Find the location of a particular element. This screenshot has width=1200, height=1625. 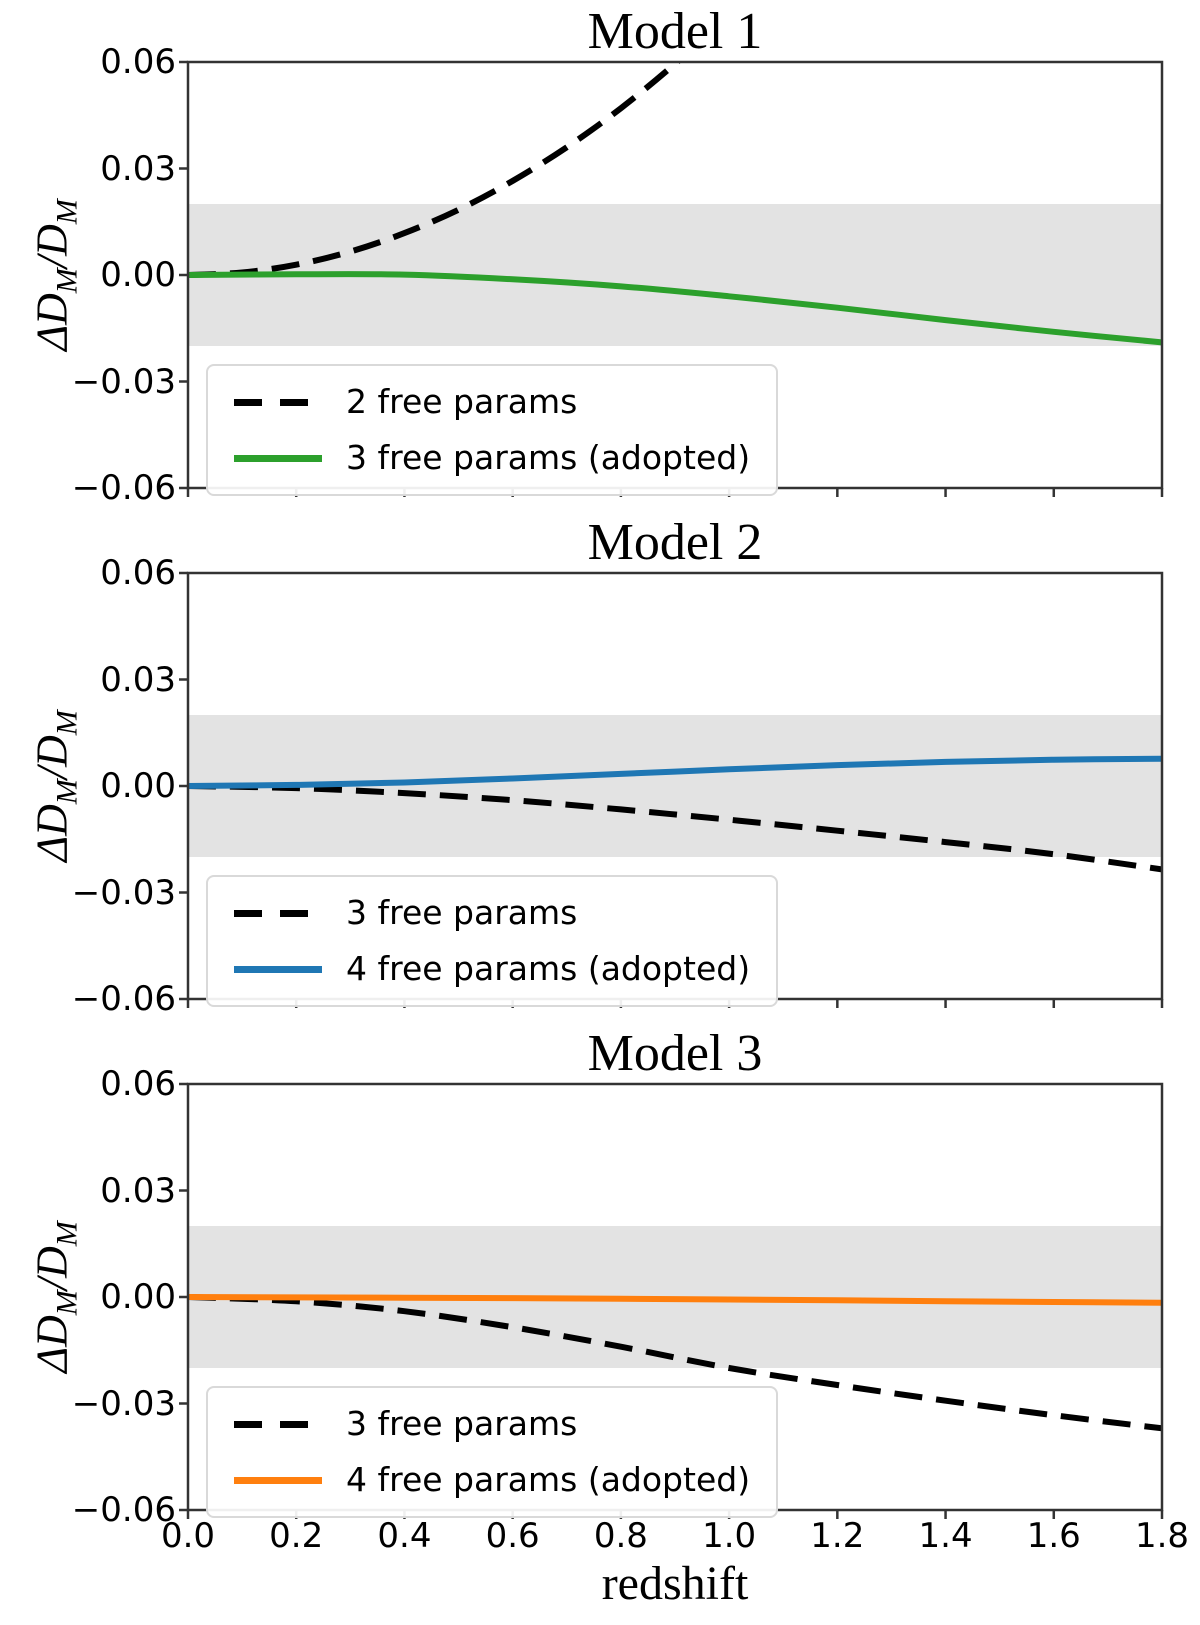

panel-2-title: Model 2 is located at coordinates (675, 542).